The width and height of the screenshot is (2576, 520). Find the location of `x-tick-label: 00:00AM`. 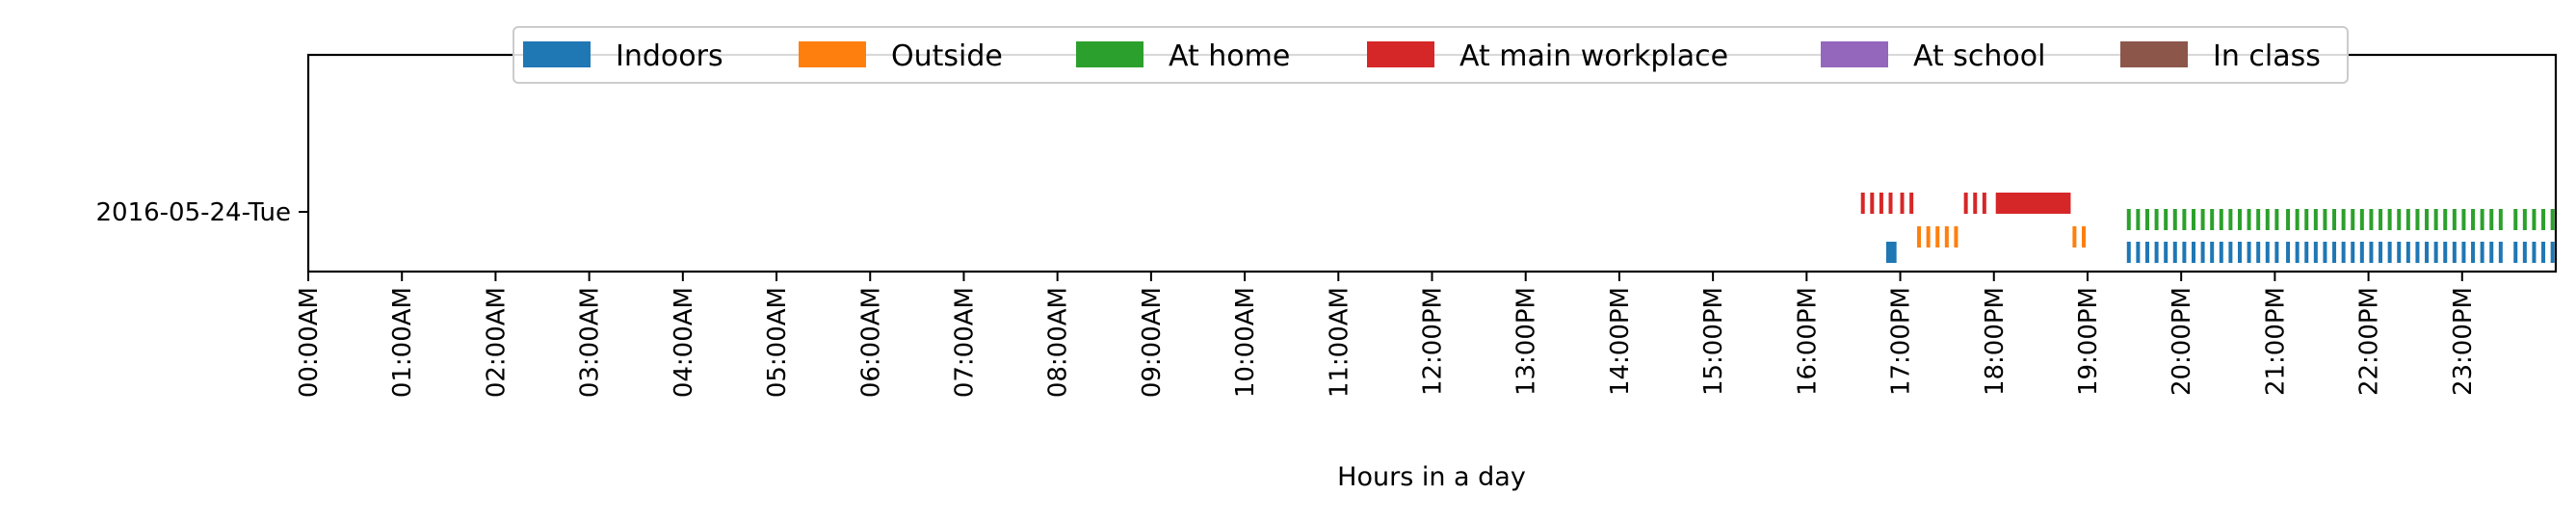

x-tick-label: 00:00AM is located at coordinates (309, 342).